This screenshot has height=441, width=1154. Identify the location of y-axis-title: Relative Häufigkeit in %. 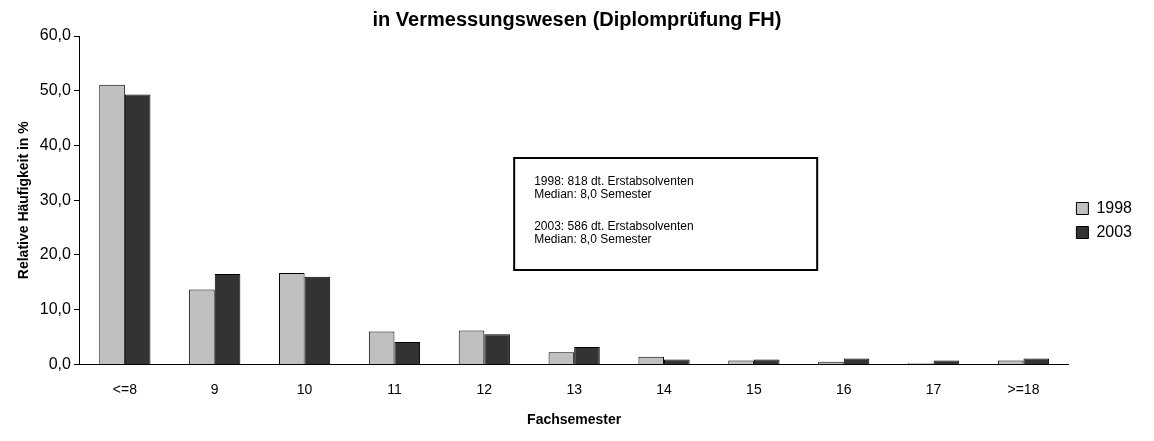
(23, 200).